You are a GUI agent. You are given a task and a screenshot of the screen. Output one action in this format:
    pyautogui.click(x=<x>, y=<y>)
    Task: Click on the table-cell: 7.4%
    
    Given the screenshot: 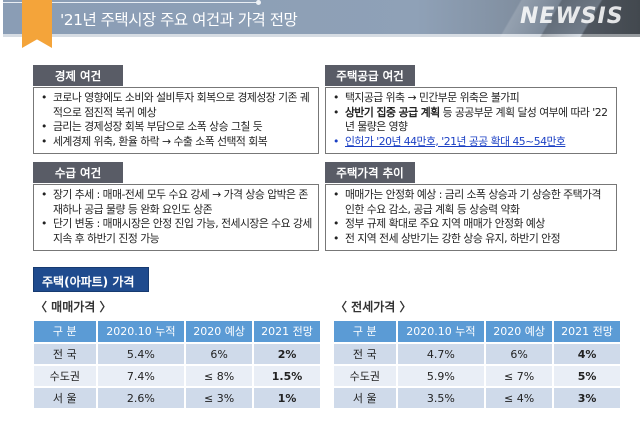 What is the action you would take?
    pyautogui.click(x=141, y=376)
    